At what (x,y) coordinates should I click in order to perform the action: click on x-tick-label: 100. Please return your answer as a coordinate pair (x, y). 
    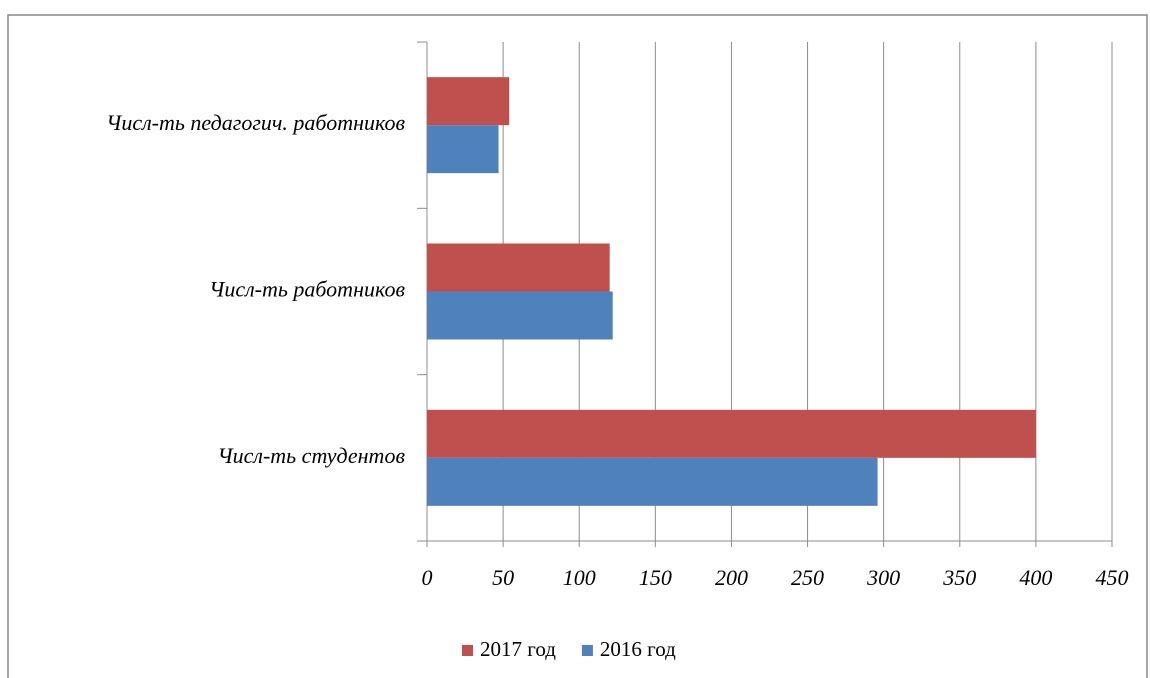
    Looking at the image, I should click on (579, 577).